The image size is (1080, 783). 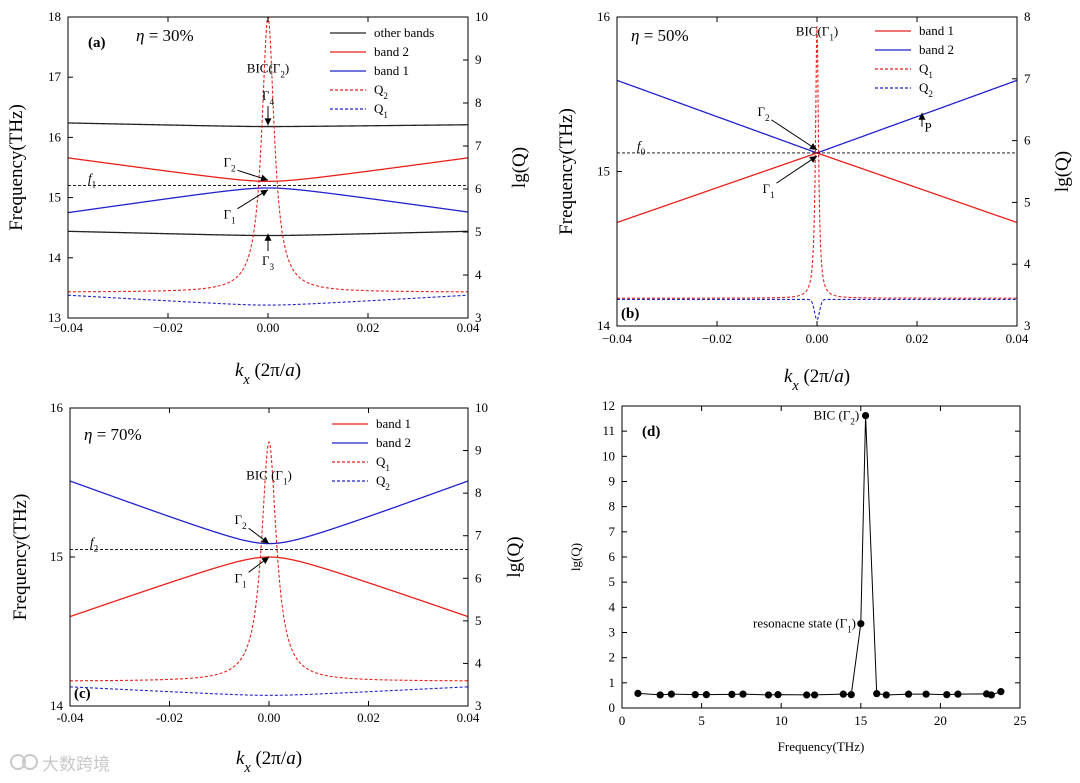 I want to click on panel-label: (b), so click(x=630, y=314).